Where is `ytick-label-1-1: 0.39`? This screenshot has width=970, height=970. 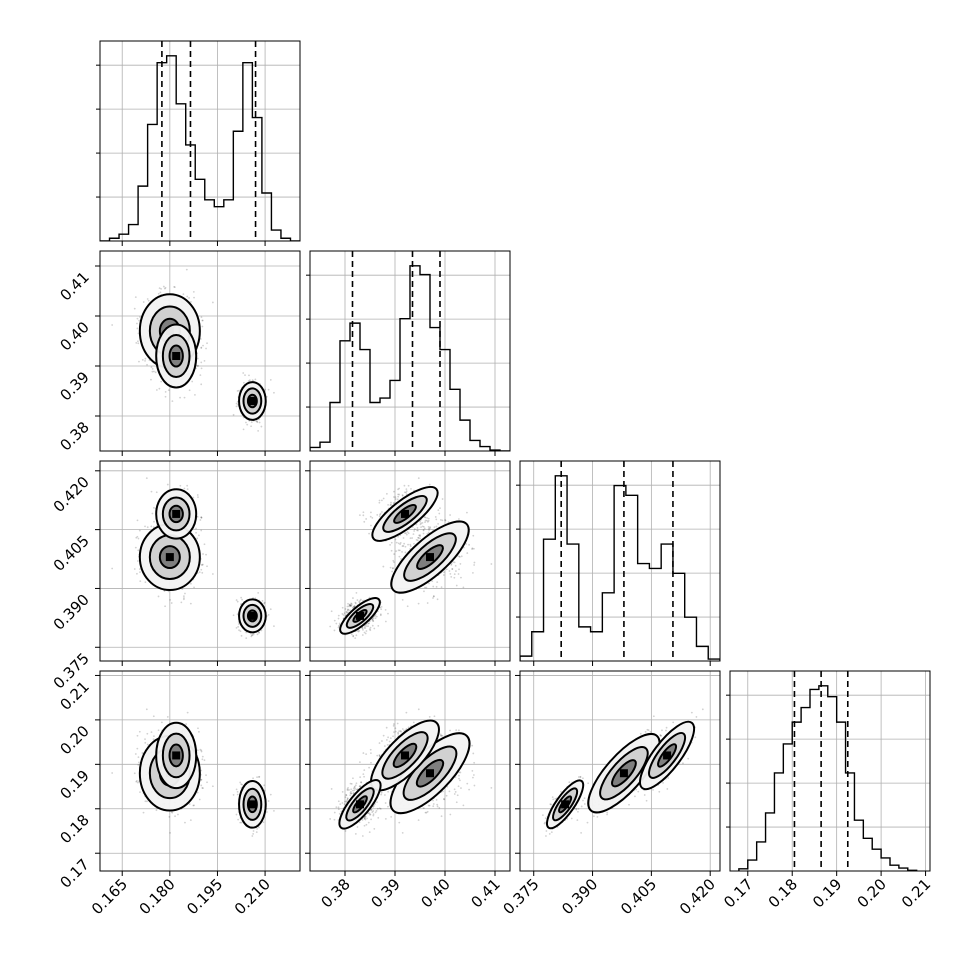 ytick-label-1-1: 0.39 is located at coordinates (74, 386).